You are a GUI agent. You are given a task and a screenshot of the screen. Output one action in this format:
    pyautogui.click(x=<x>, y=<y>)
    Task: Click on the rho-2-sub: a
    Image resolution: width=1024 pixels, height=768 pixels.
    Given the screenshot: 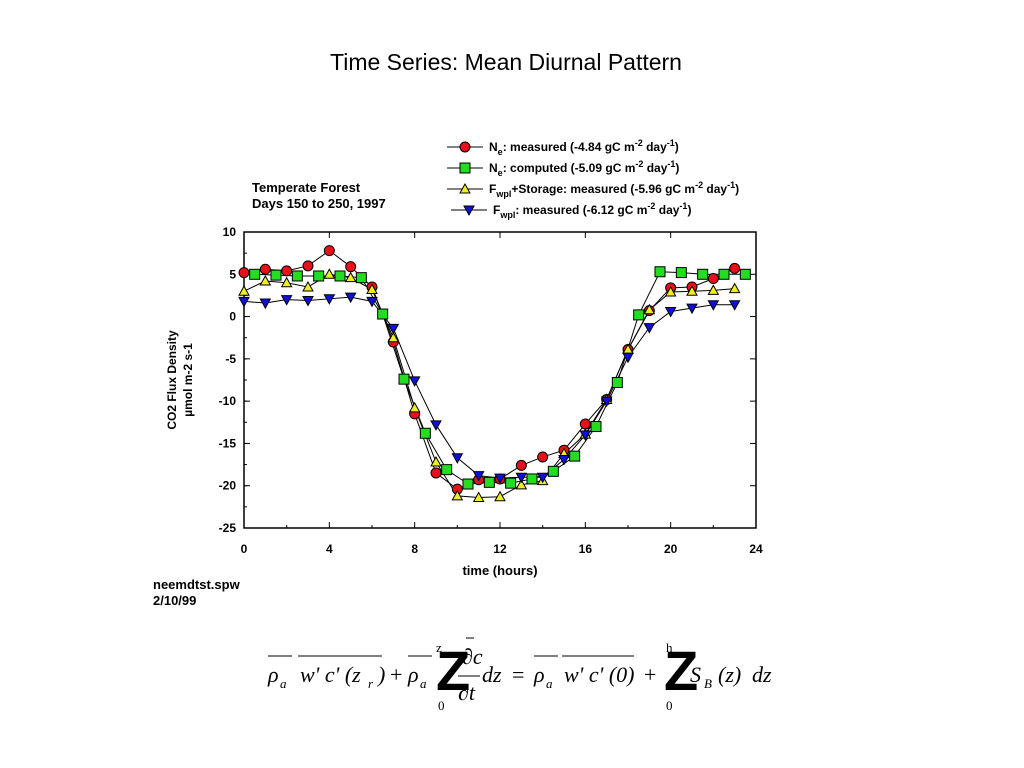 What is the action you would take?
    pyautogui.click(x=423, y=683)
    